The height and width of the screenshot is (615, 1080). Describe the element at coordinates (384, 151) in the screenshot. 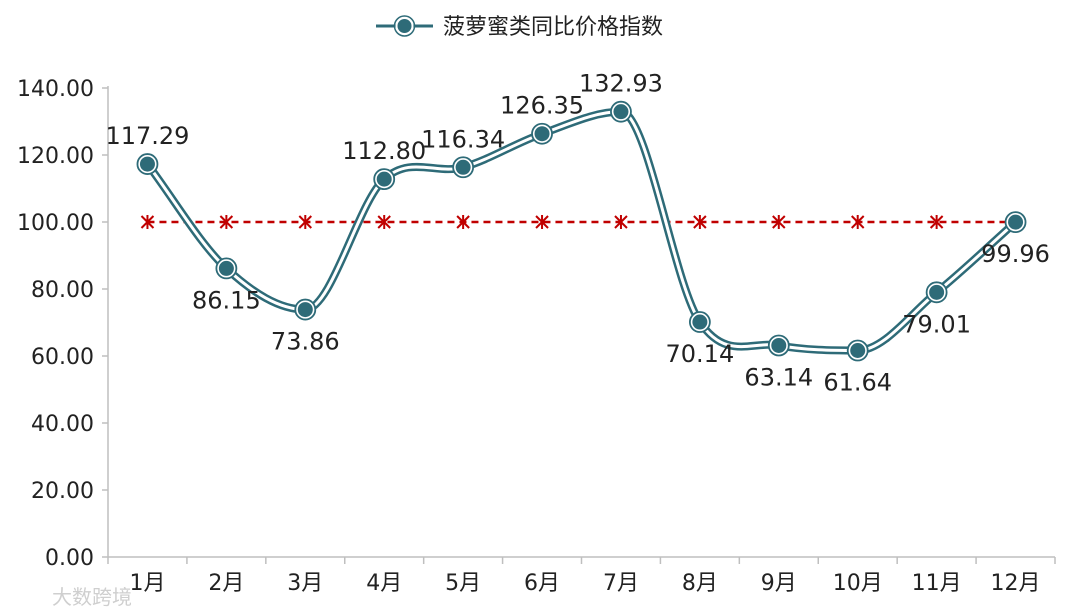

I see `data-label: 112.80` at that location.